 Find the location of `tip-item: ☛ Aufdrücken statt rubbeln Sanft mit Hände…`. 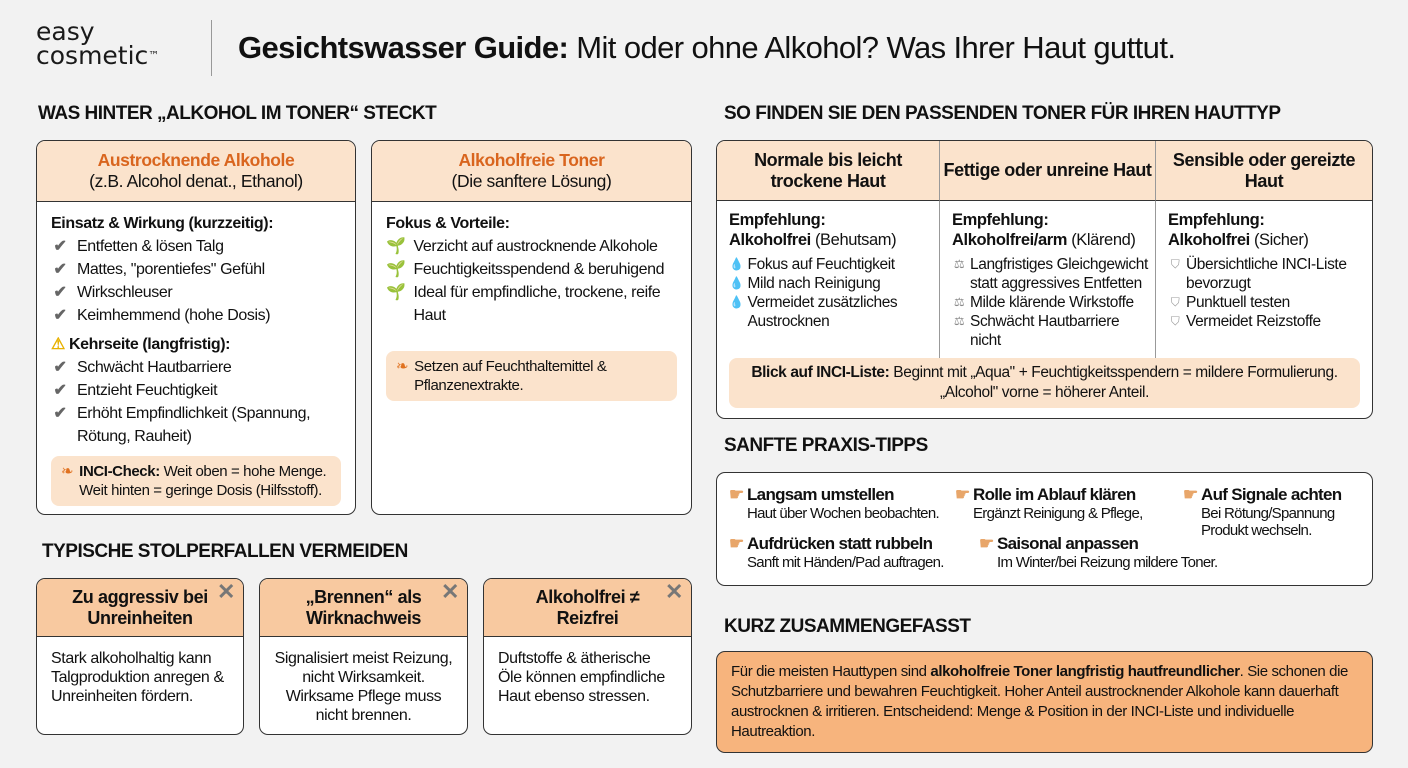

tip-item: ☛ Aufdrücken statt rubbeln Sanft mit Hände… is located at coordinates (836, 552).